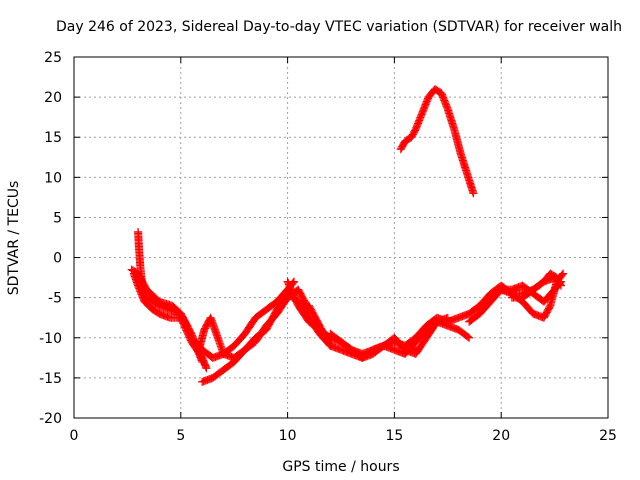 Image resolution: width=640 pixels, height=480 pixels. Describe the element at coordinates (50, 419) in the screenshot. I see `y-tick-label: -20` at that location.